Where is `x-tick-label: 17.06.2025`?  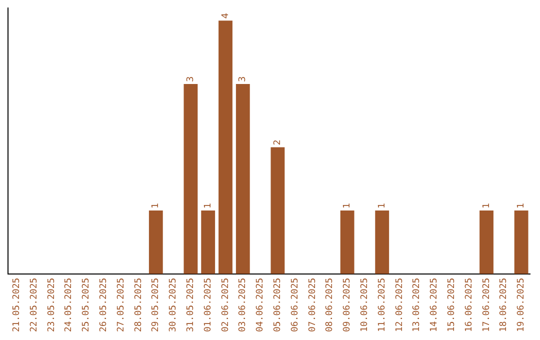 x-tick-label: 17.06.2025 is located at coordinates (487, 305).